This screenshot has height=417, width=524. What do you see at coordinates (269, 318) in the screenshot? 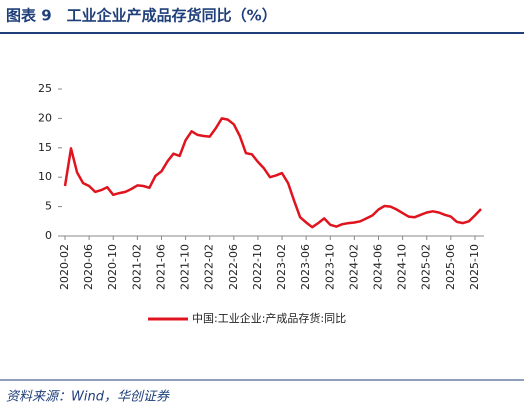
I see `legend-label: 中国:工业企业:产成品存货:同比` at bounding box center [269, 318].